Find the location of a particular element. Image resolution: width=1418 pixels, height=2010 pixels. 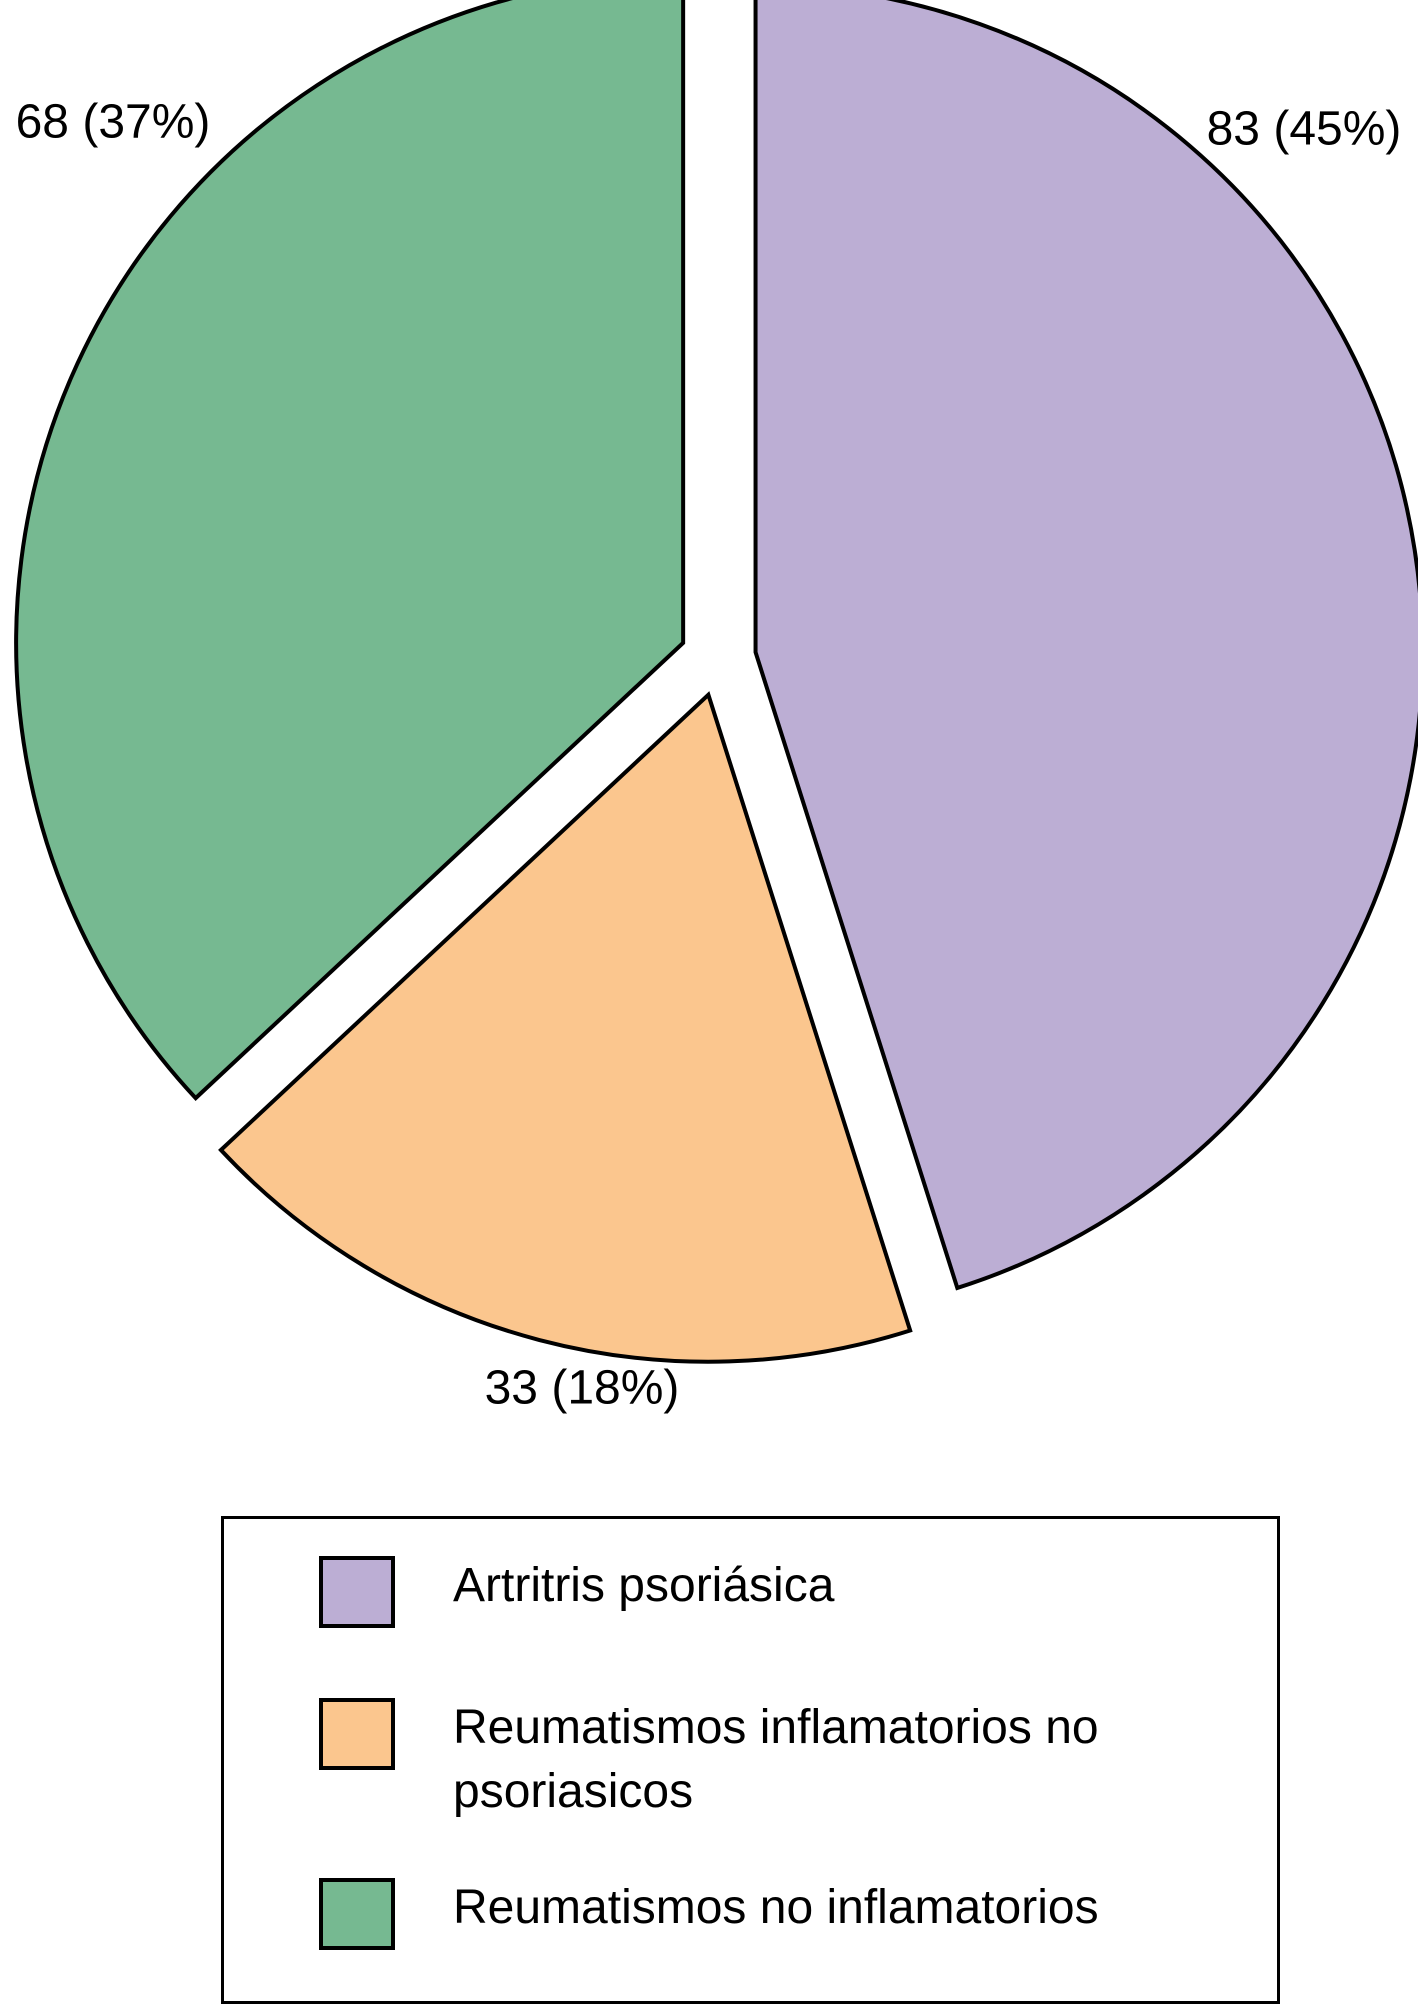

legend-label: Reumatismos inflamatorios no psoriasicos is located at coordinates (776, 1759).